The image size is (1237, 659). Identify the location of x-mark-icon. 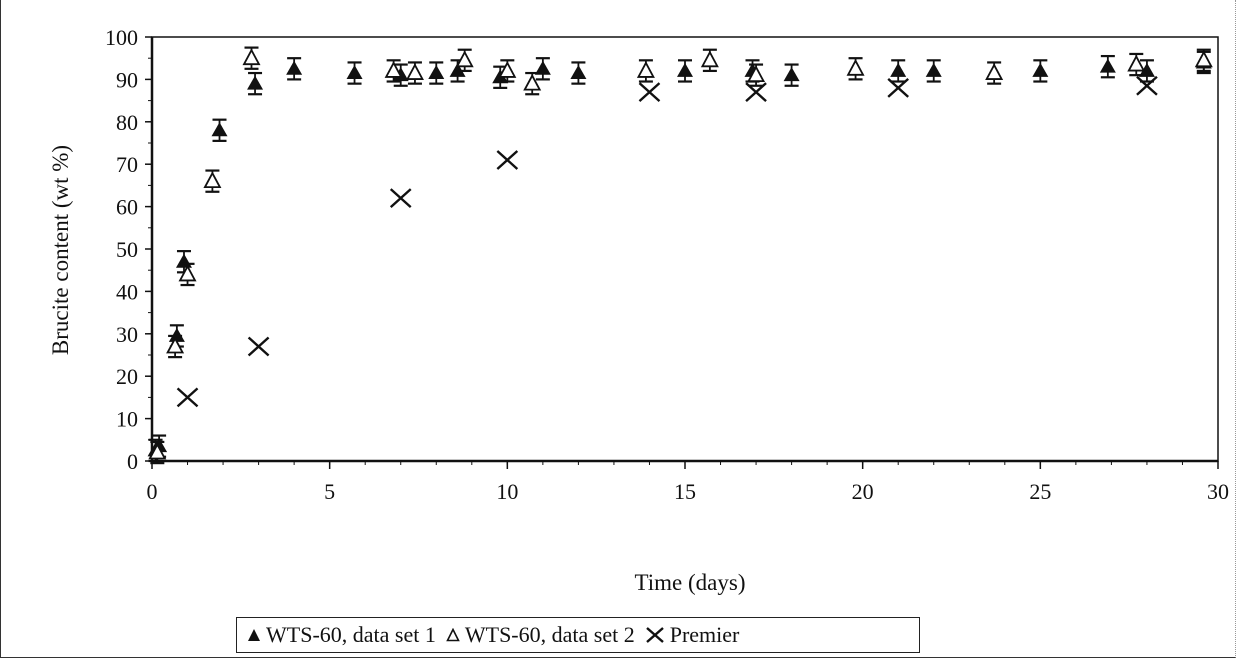
(654, 635).